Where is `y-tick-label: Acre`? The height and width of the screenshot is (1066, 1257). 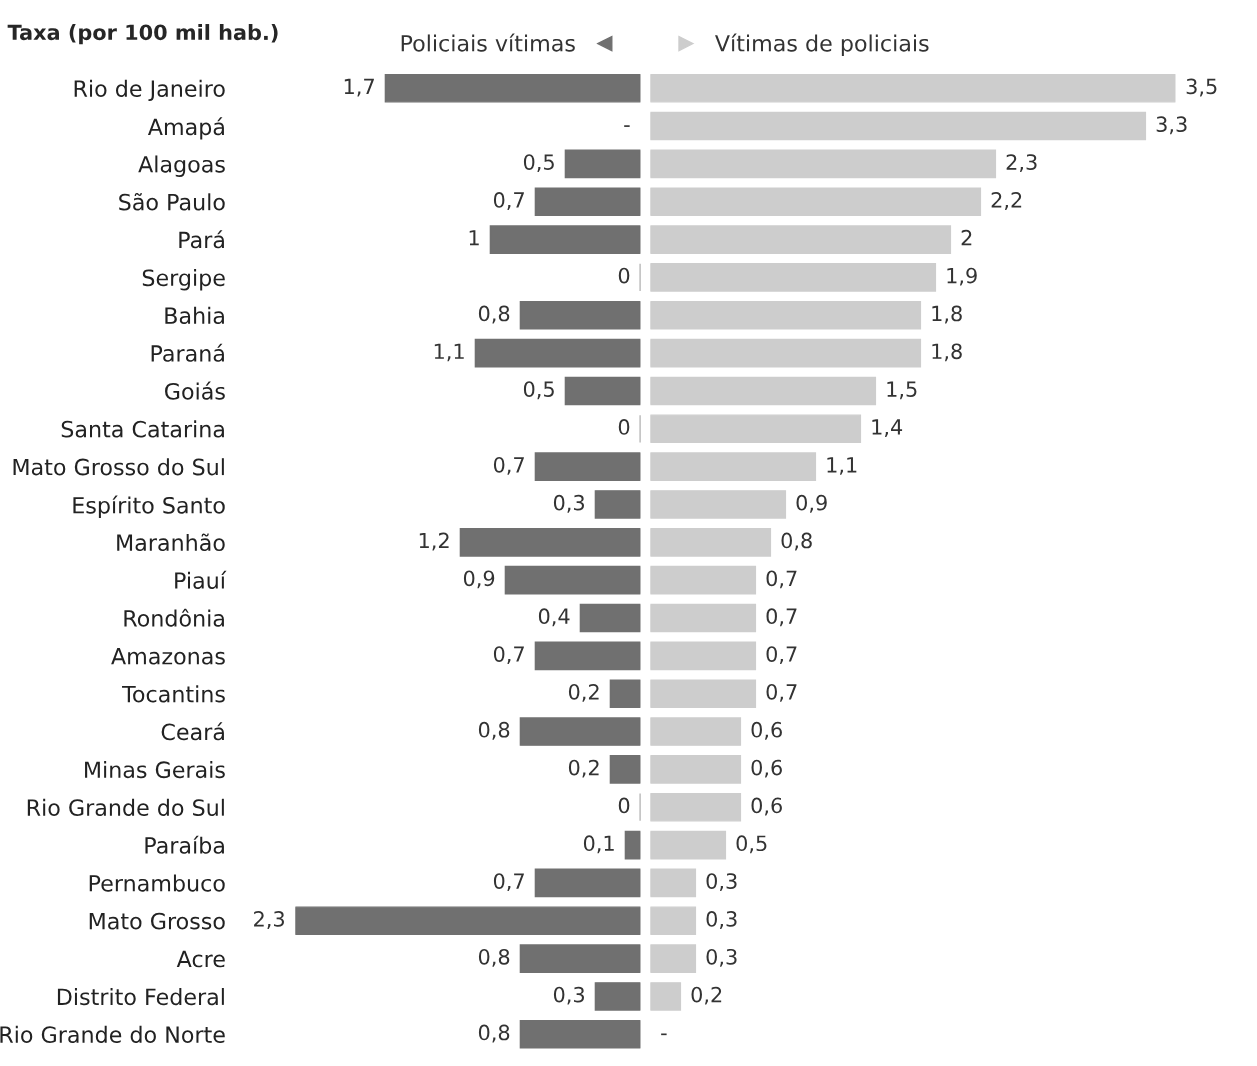 y-tick-label: Acre is located at coordinates (200, 959).